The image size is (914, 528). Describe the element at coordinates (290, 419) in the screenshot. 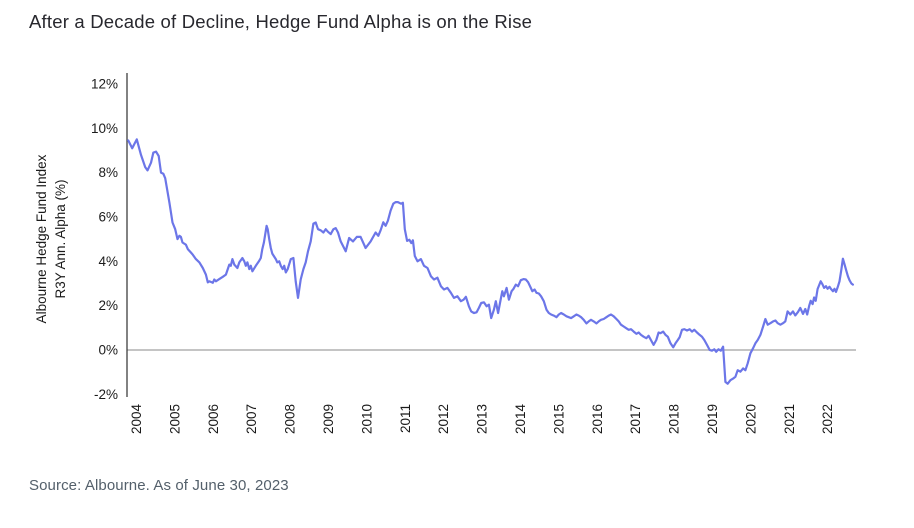

I see `x-tick-label: 2008` at that location.